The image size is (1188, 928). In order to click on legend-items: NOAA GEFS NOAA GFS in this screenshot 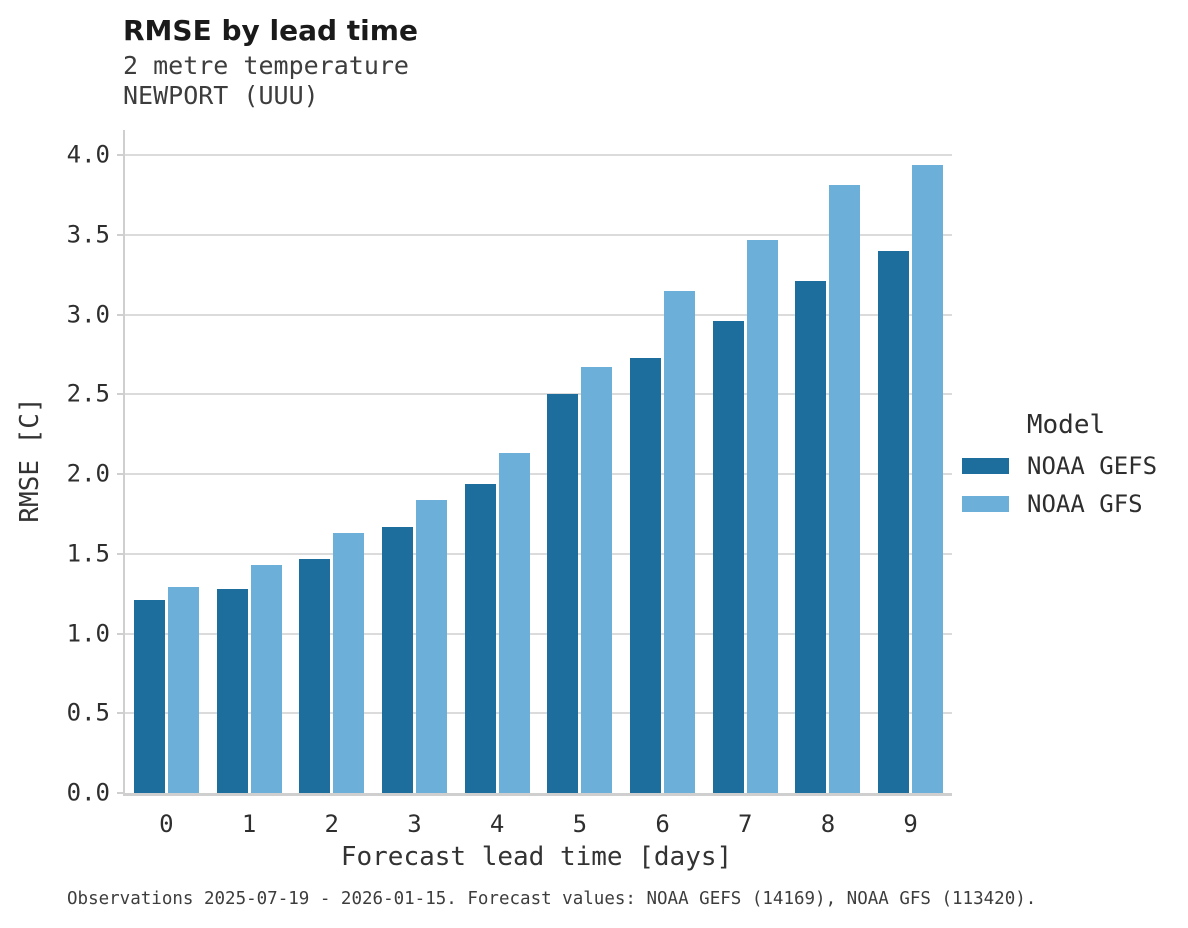, I will do `click(1066, 485)`.